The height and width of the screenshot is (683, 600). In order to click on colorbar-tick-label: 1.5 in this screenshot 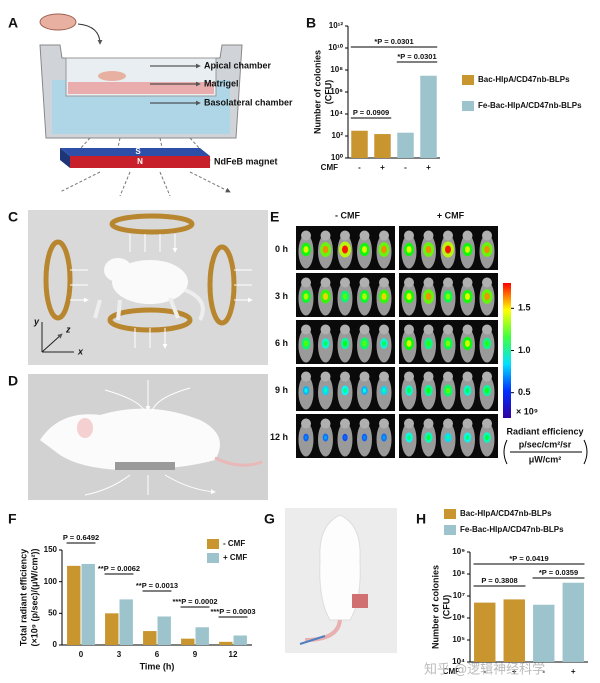, I will do `click(524, 308)`.